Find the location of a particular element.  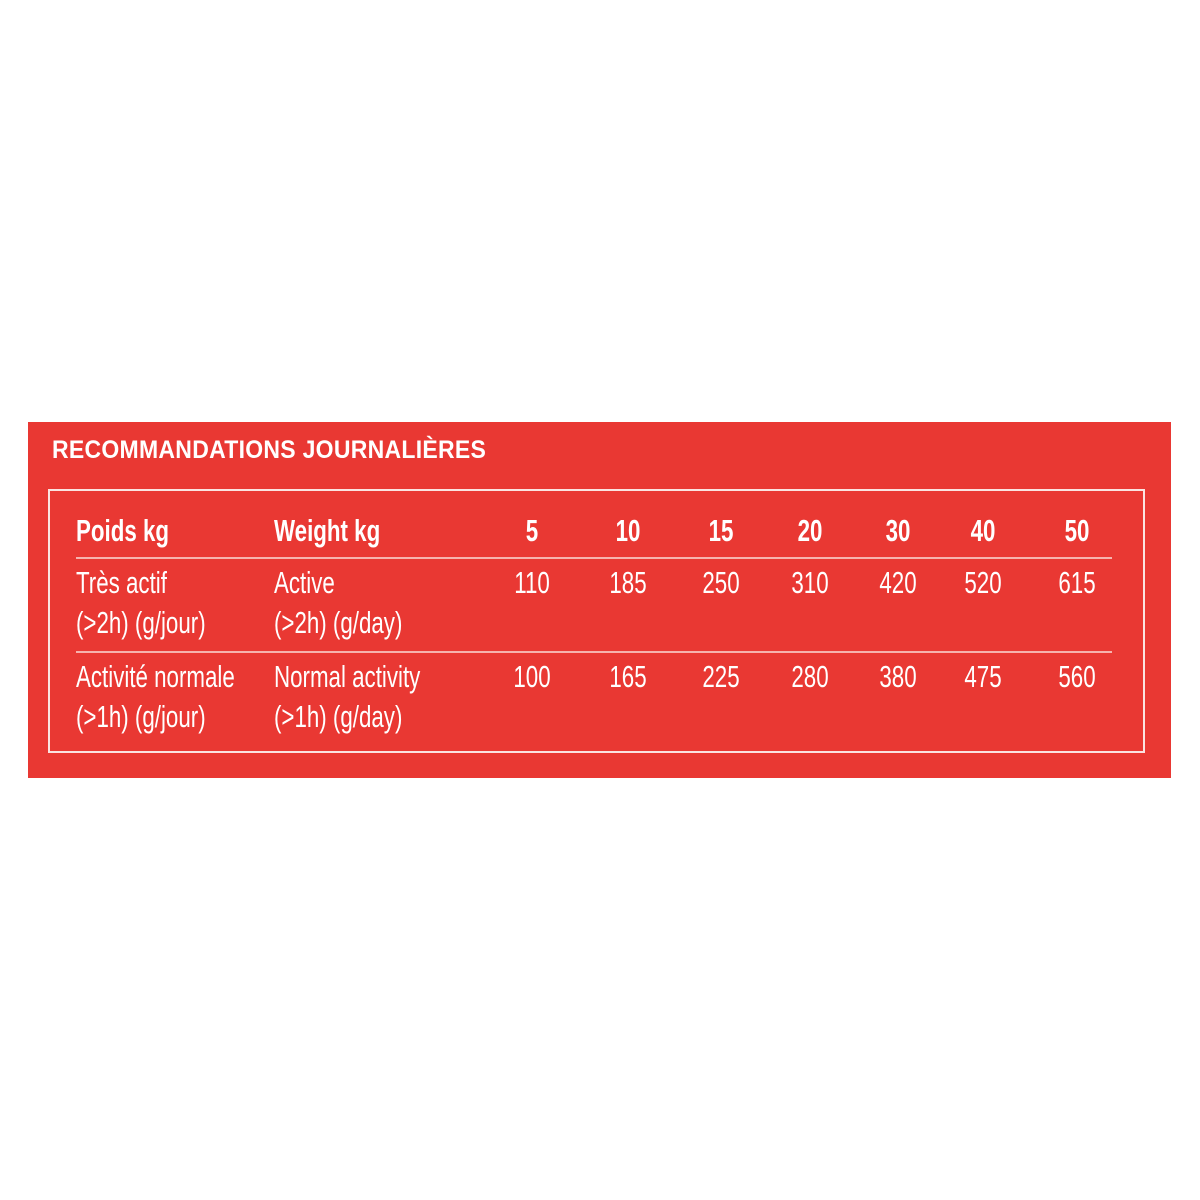

row-label-en: Normal activity is located at coordinates (347, 676).